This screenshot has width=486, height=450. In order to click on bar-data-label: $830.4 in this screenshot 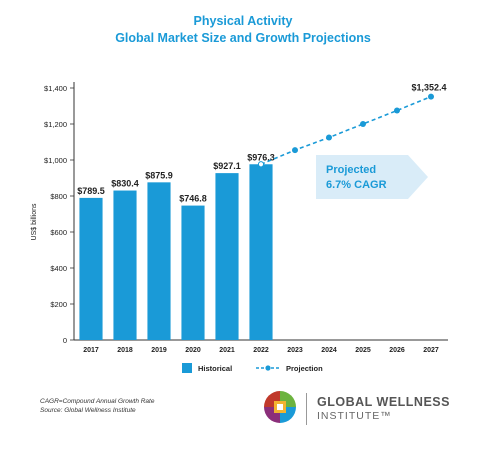, I will do `click(125, 184)`.